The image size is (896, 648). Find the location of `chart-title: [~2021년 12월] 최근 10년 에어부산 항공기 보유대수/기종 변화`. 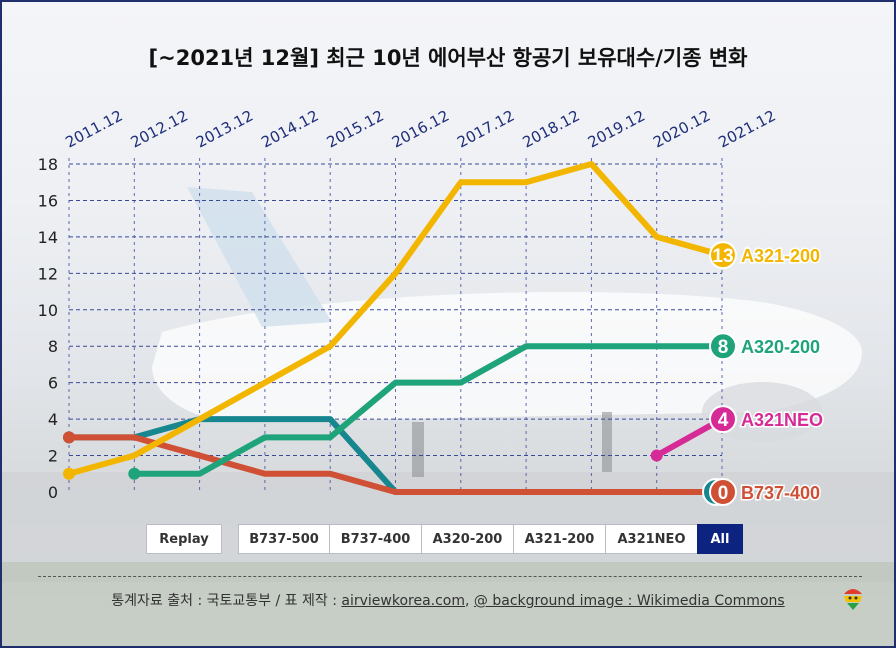

chart-title: [~2021년 12월] 최근 10년 에어부산 항공기 보유대수/기종 변화 is located at coordinates (448, 58).